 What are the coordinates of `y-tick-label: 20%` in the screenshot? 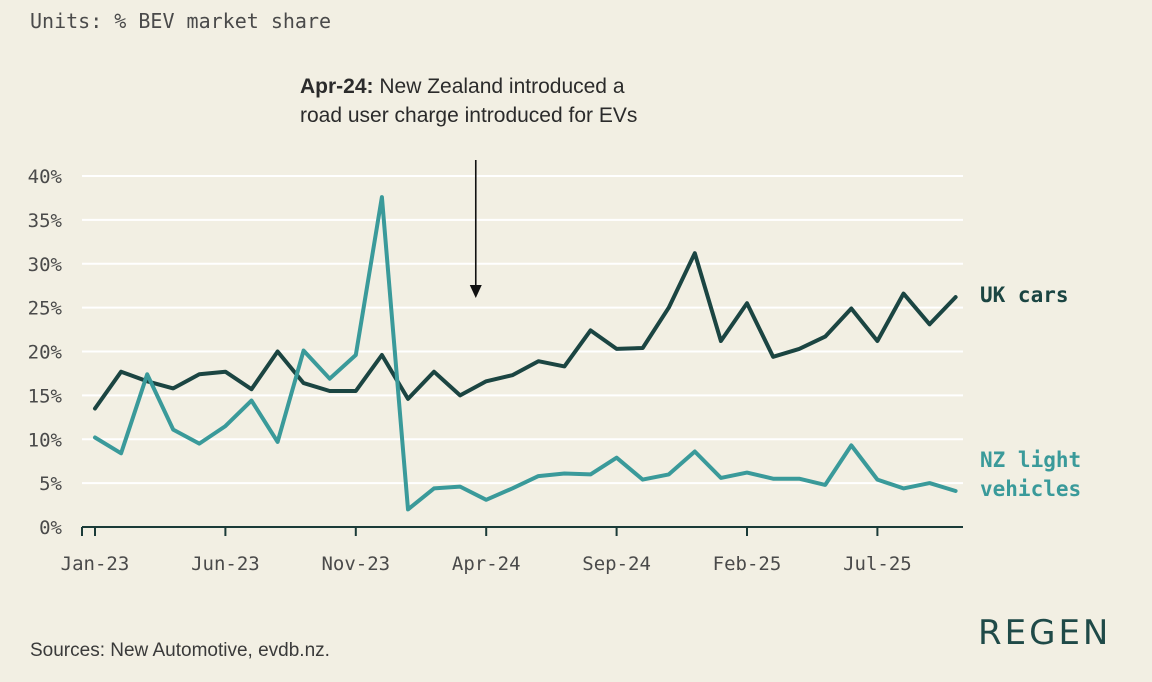 It's located at (45, 353).